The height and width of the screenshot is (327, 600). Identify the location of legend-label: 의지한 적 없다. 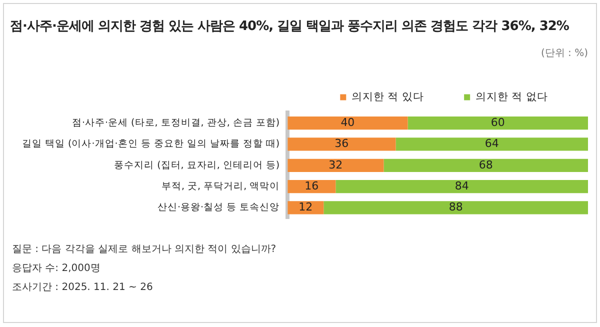
(511, 96).